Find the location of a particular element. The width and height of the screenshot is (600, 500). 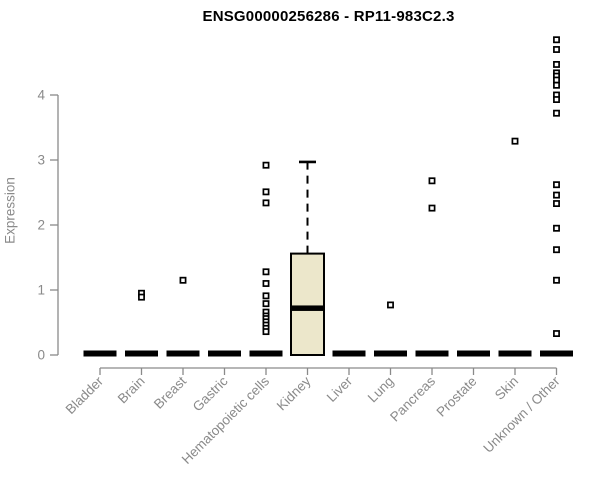

x-tick-label: Skin is located at coordinates (506, 388).